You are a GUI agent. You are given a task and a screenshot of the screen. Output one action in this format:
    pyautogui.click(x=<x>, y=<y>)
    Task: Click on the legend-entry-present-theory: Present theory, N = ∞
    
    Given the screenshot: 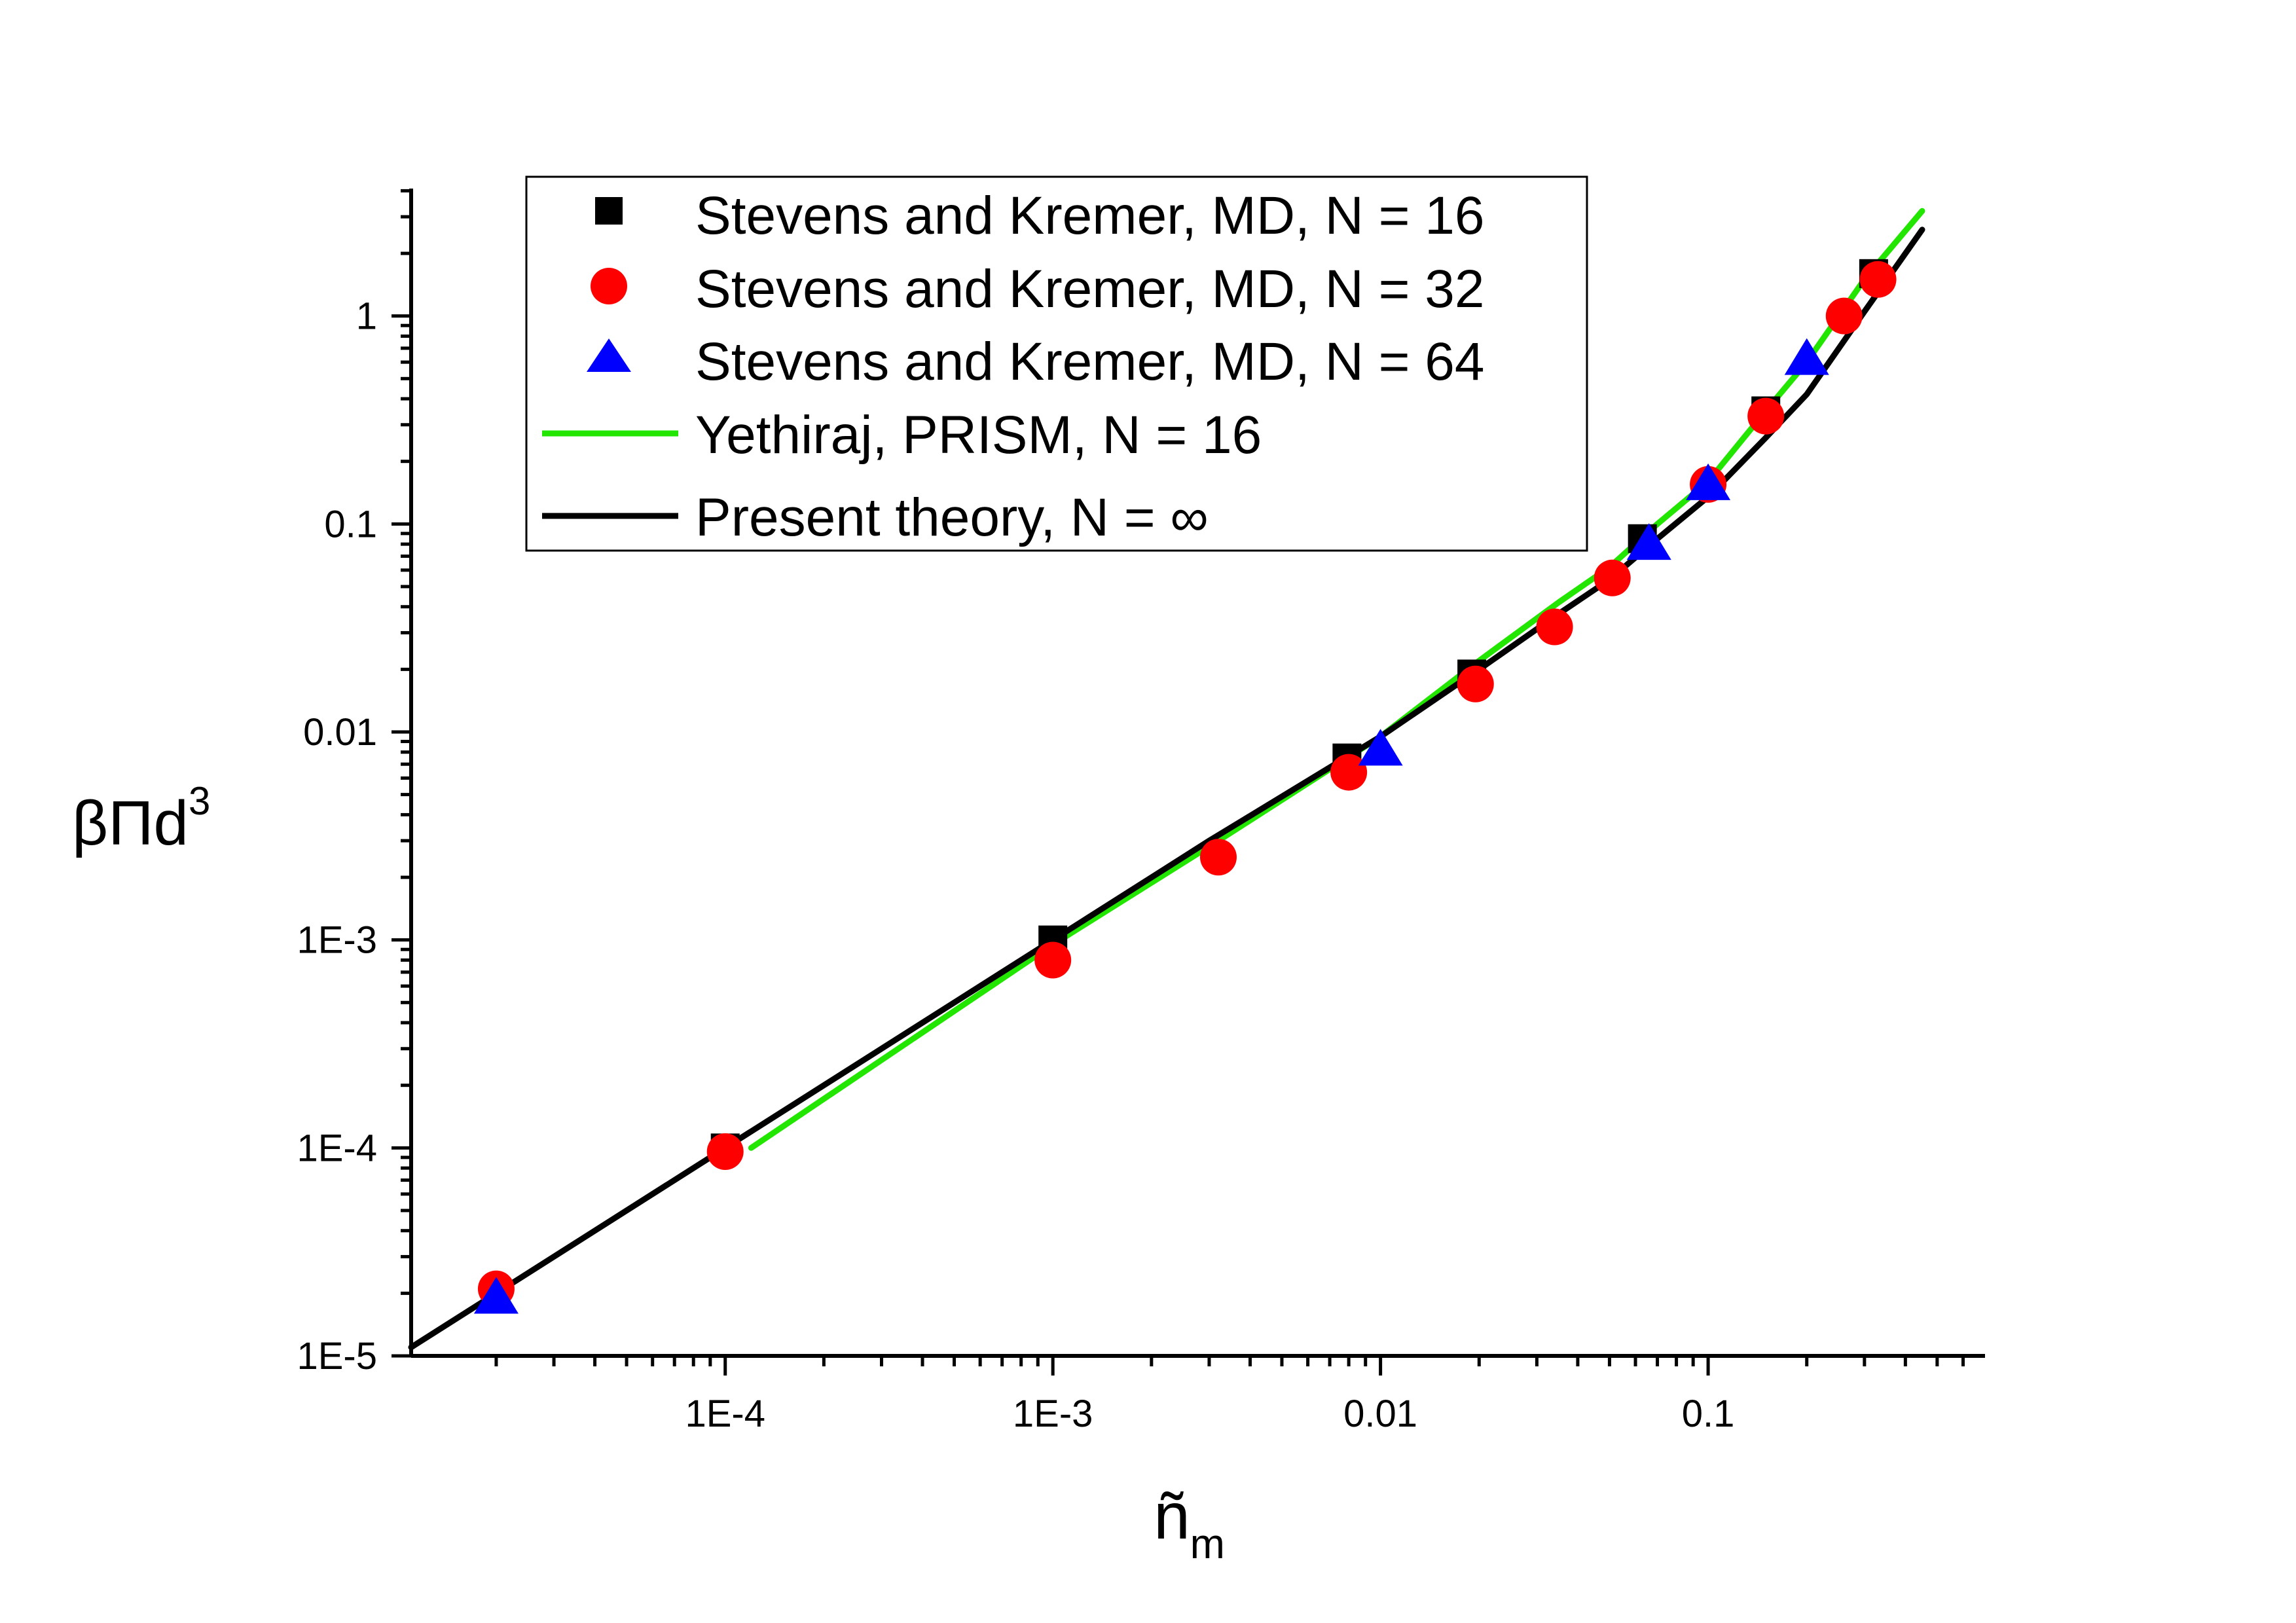 What is the action you would take?
    pyautogui.click(x=875, y=517)
    